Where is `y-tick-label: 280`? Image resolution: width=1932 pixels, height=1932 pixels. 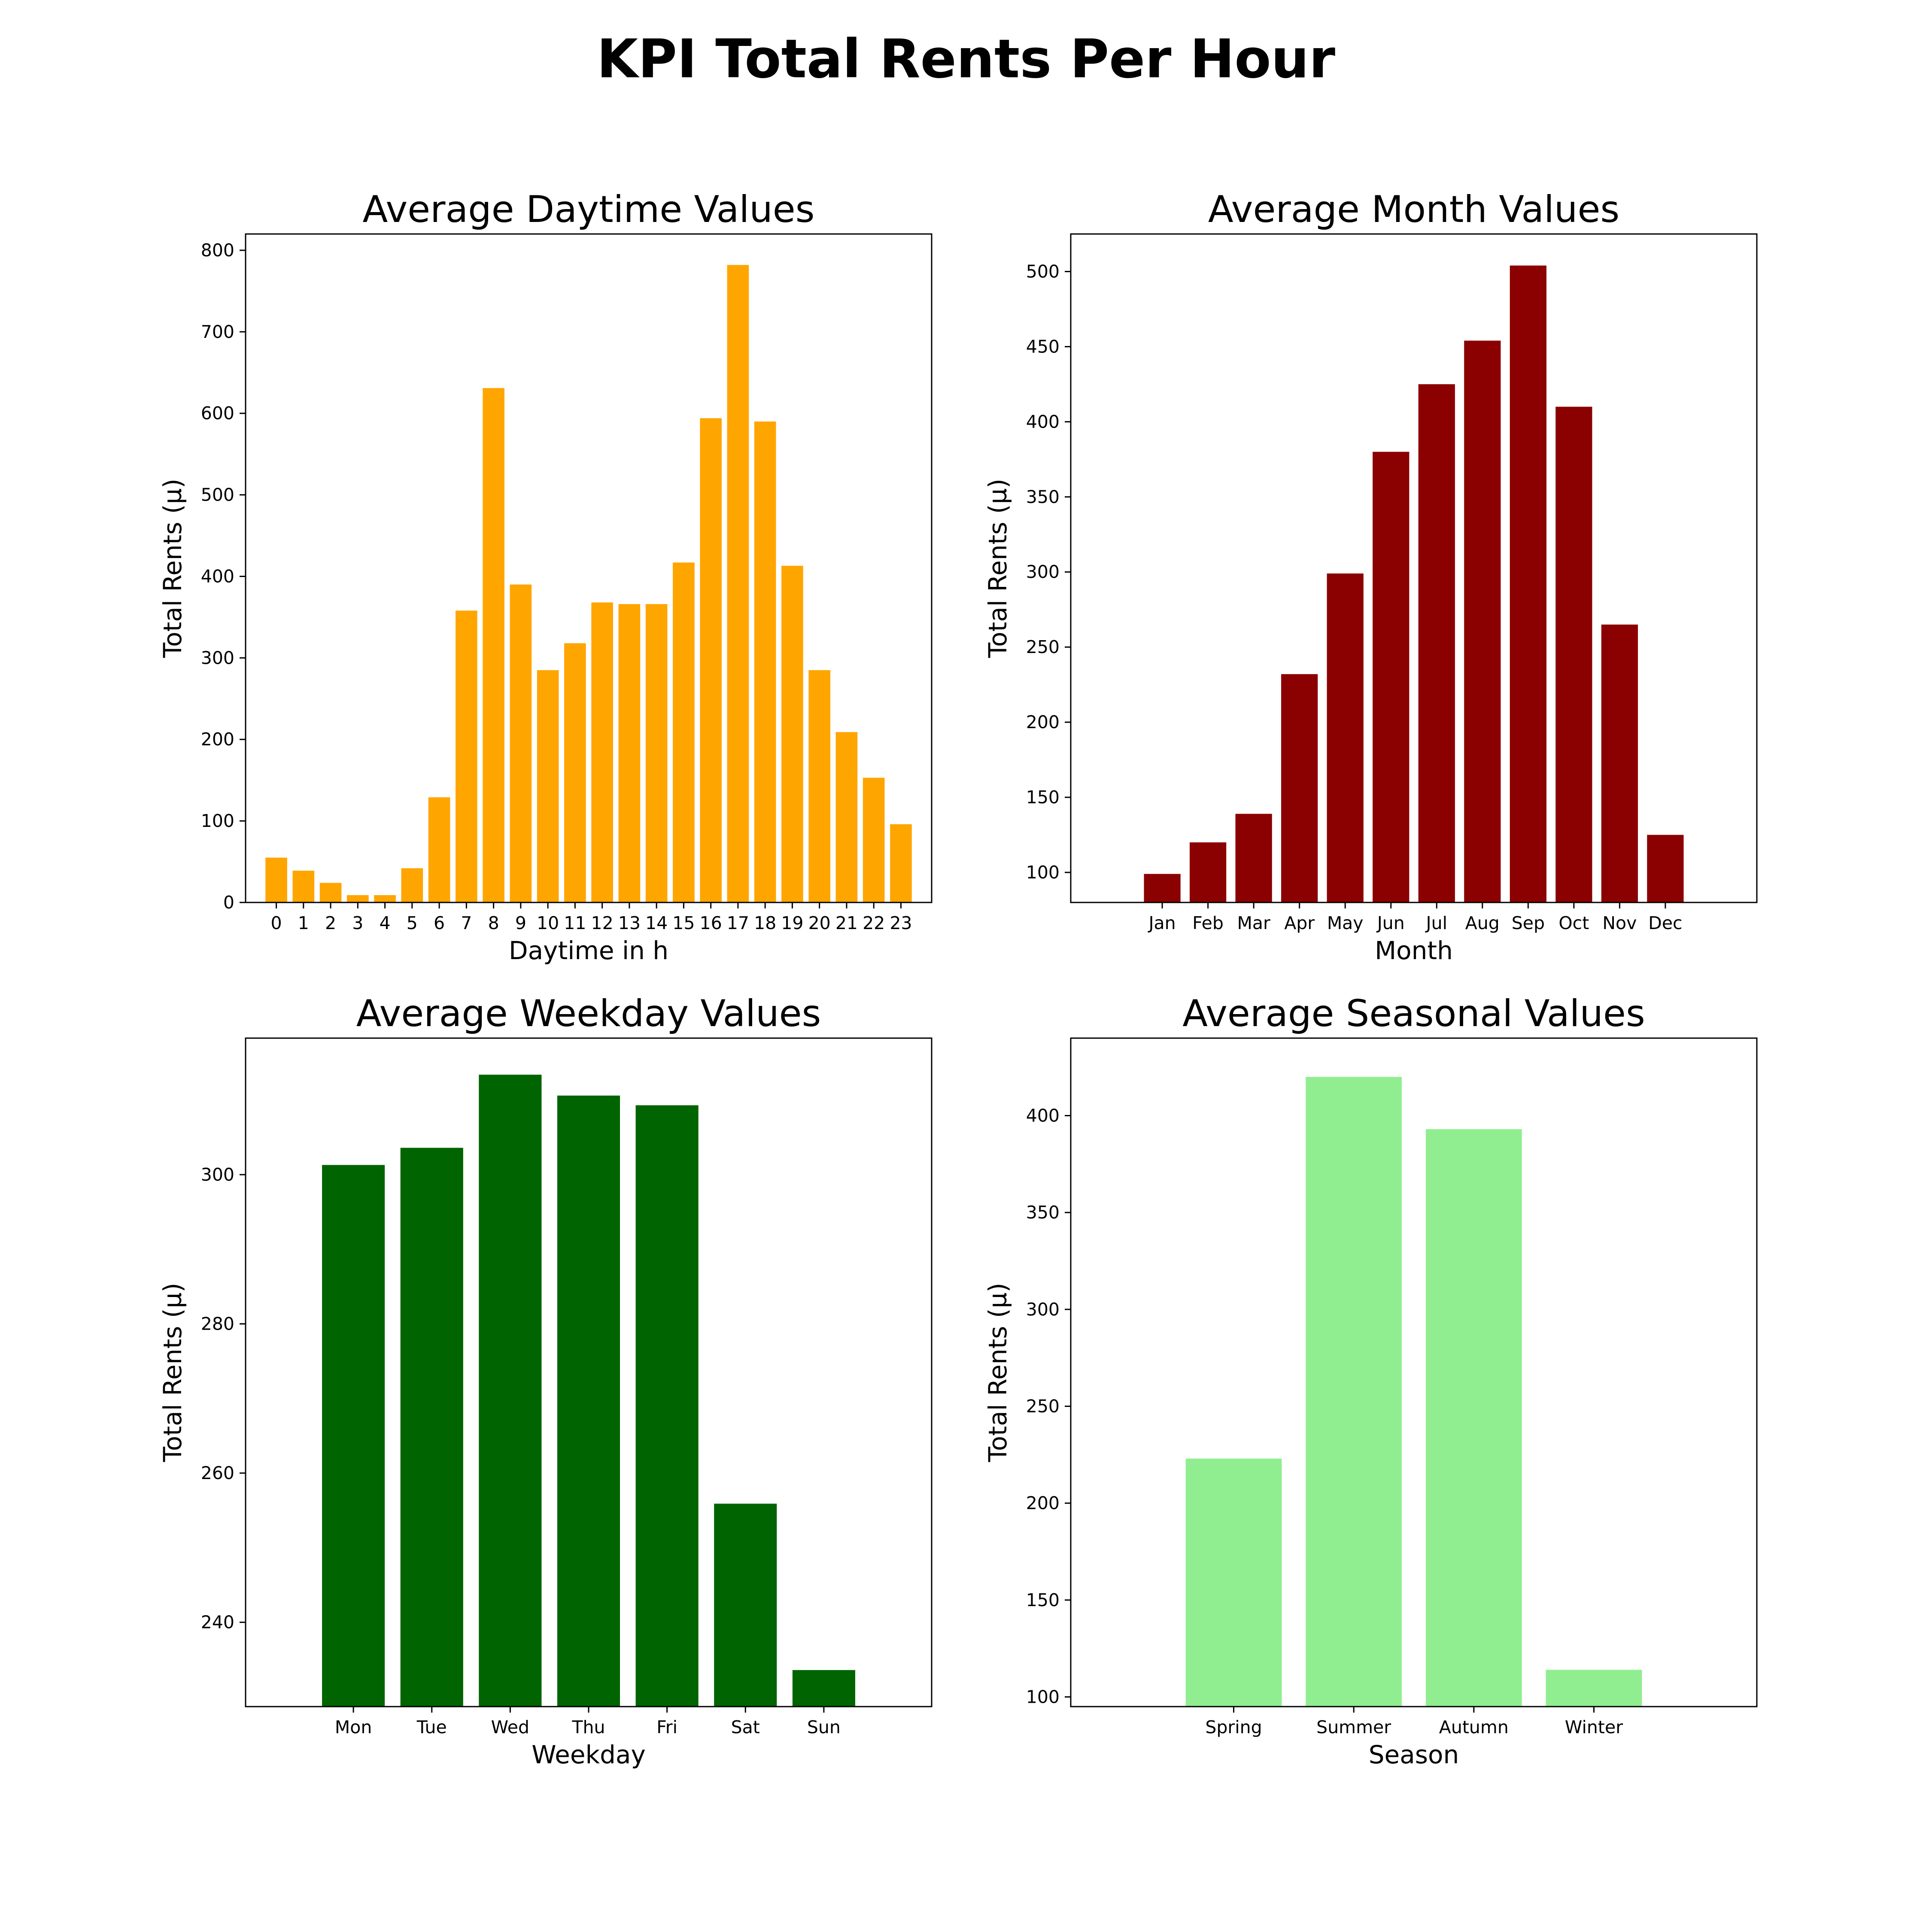 y-tick-label: 280 is located at coordinates (218, 1324).